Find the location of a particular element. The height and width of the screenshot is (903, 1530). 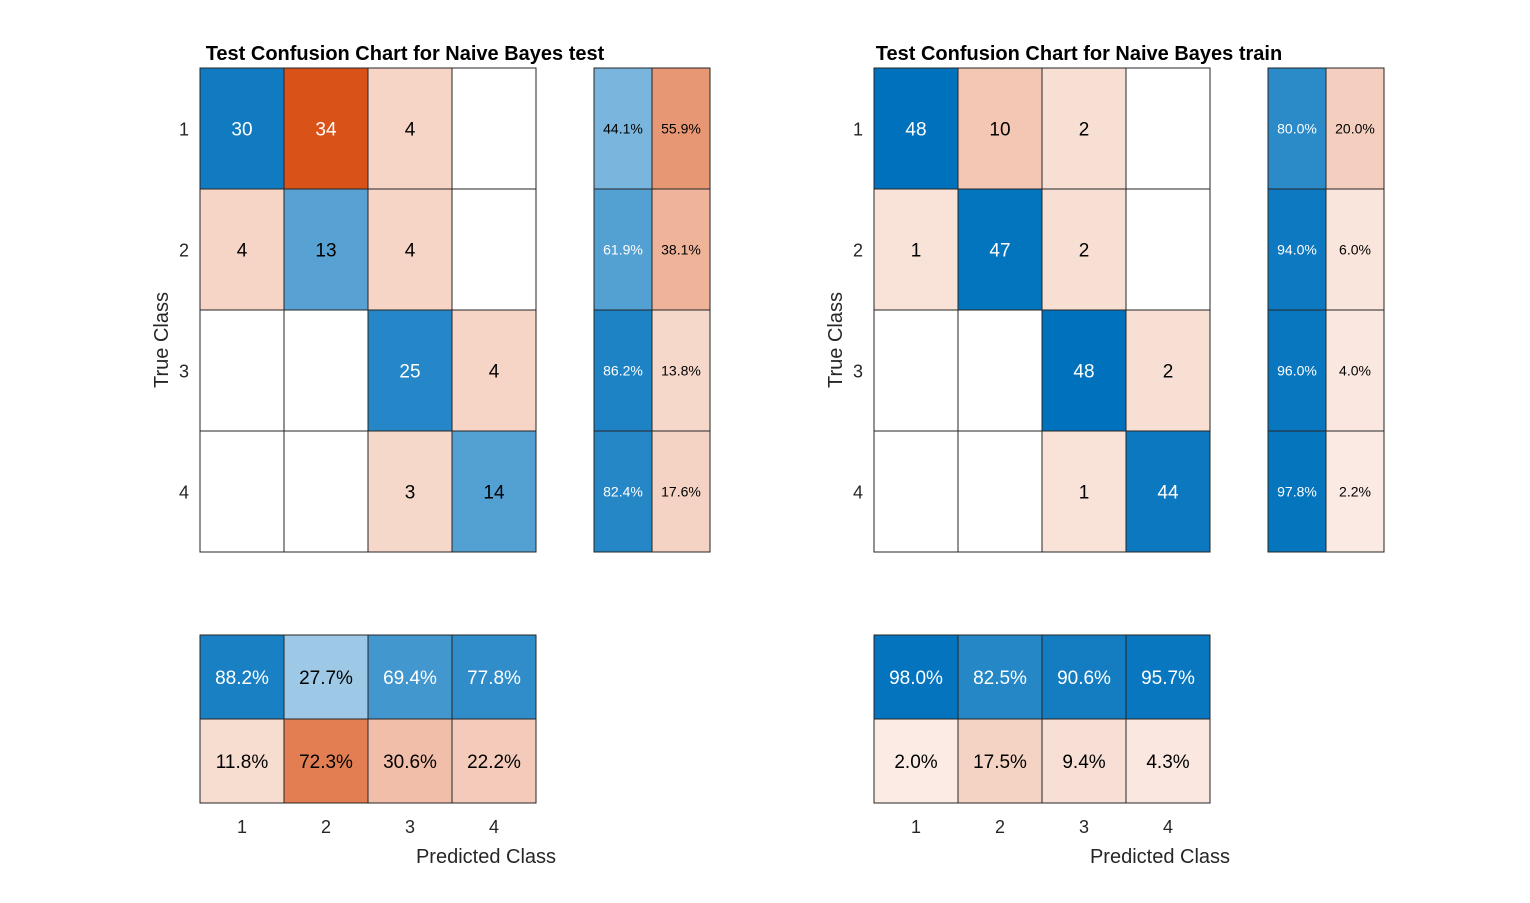

cell-value-r2-c2: 13 is located at coordinates (325, 251).